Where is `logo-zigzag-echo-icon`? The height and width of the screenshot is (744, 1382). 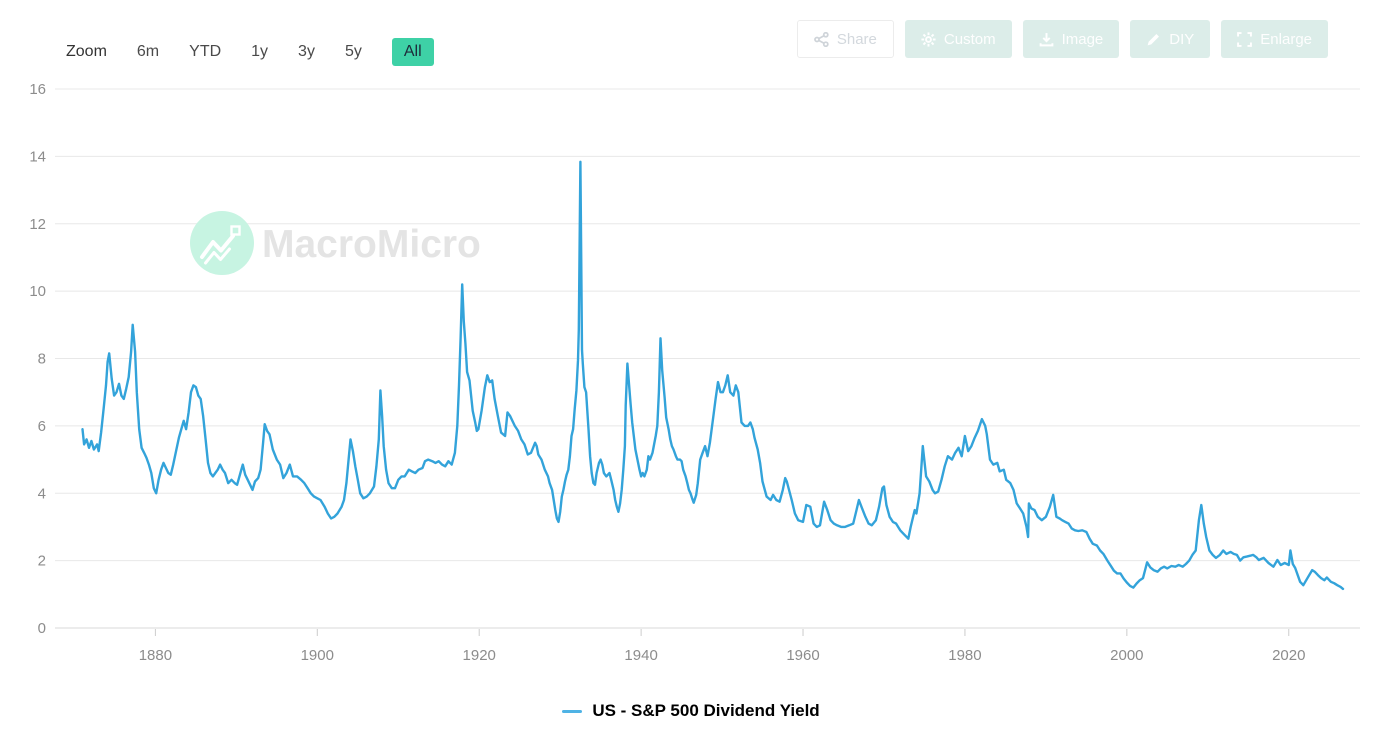 logo-zigzag-echo-icon is located at coordinates (217, 256).